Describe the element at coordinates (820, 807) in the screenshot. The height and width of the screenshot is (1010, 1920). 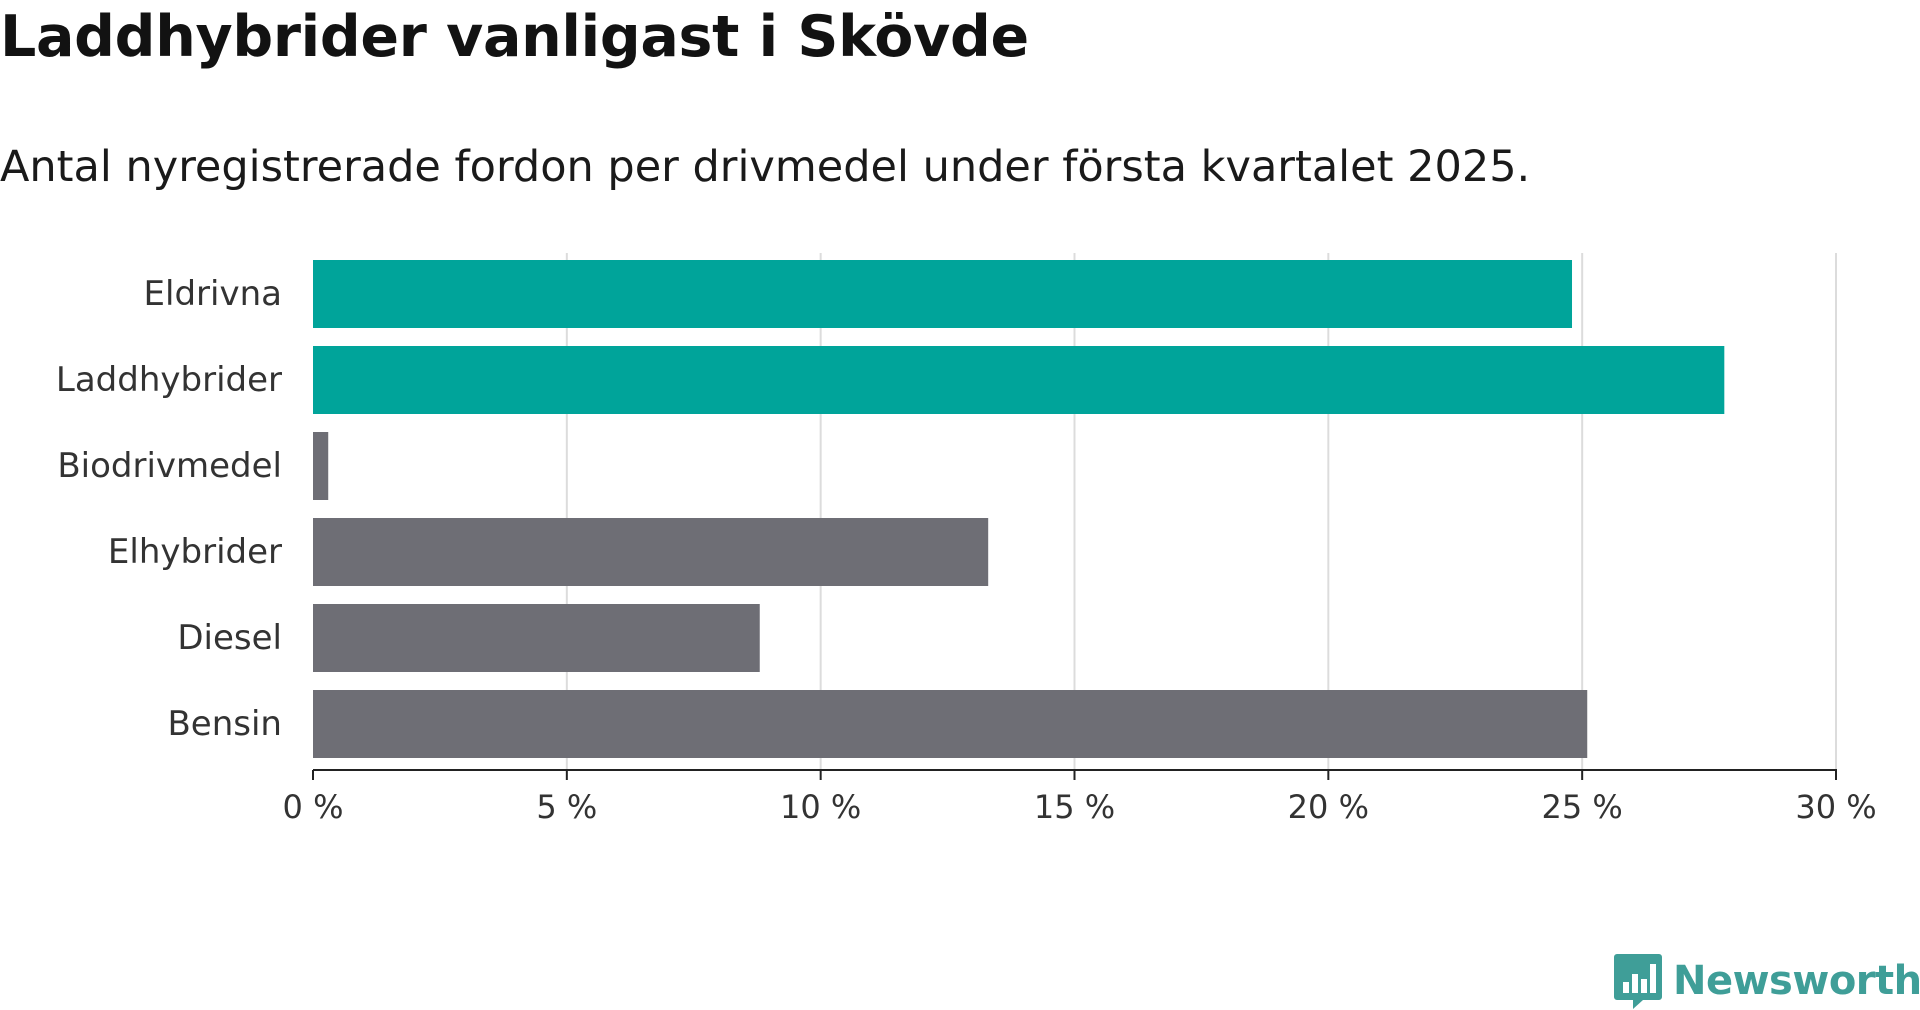
I see `x-tick-label-2: 10 %` at that location.